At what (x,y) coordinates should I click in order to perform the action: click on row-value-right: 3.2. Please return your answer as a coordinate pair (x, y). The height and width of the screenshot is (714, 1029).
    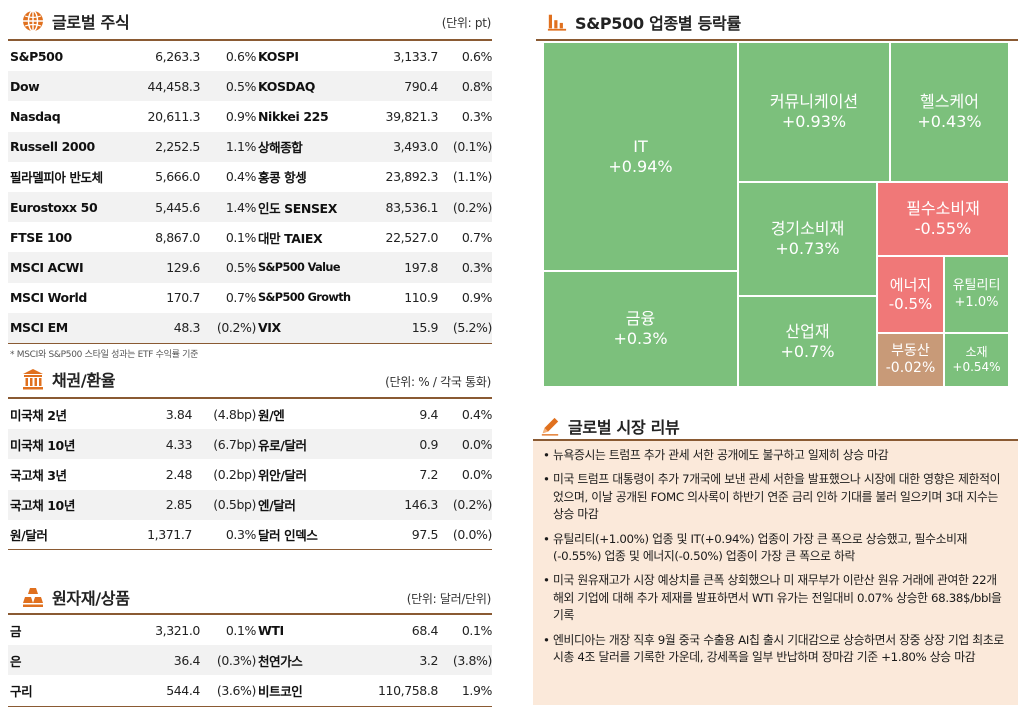
    Looking at the image, I should click on (395, 660).